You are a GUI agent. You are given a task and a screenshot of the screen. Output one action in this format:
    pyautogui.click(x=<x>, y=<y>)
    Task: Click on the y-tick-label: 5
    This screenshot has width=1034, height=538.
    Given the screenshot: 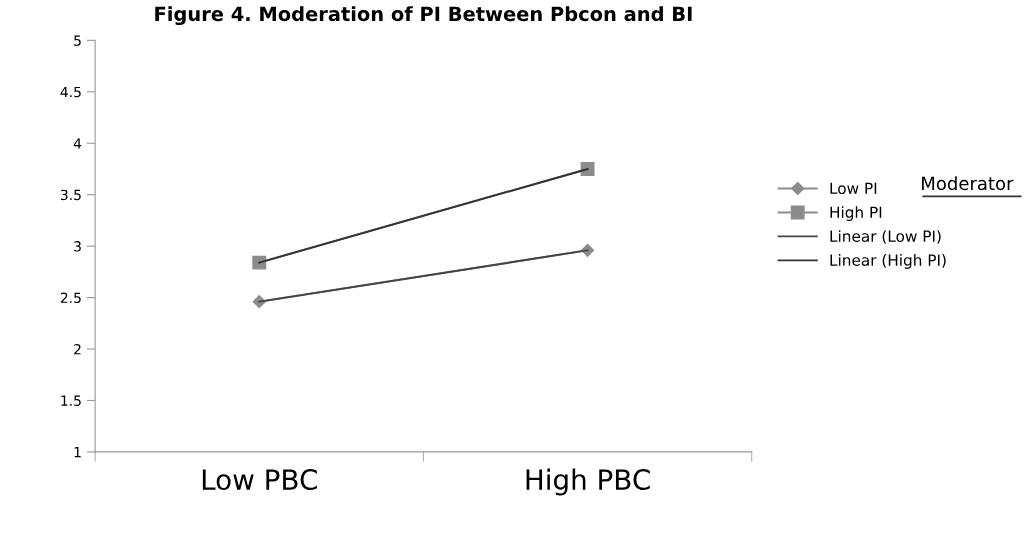 What is the action you would take?
    pyautogui.click(x=77, y=40)
    